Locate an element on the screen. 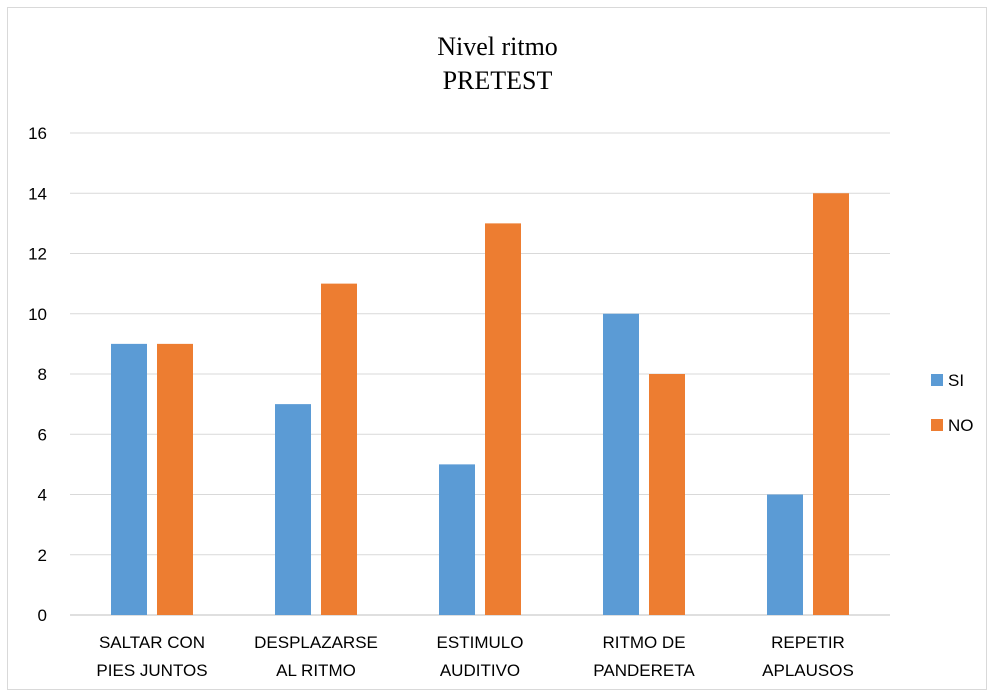  y-tick-label: 16 is located at coordinates (37, 133).